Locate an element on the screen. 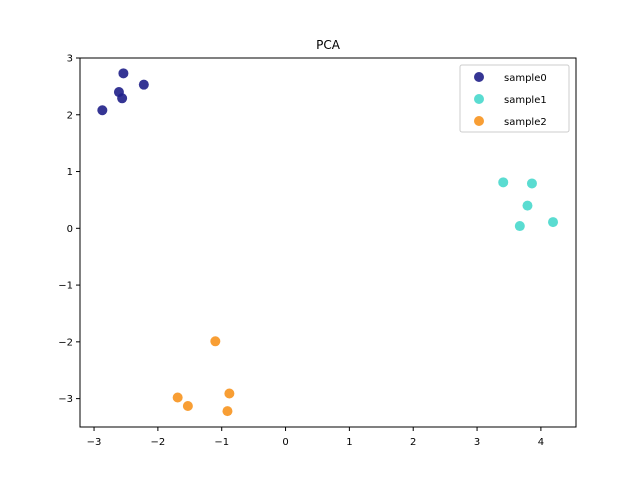  x-tick-label: 2 is located at coordinates (413, 442).